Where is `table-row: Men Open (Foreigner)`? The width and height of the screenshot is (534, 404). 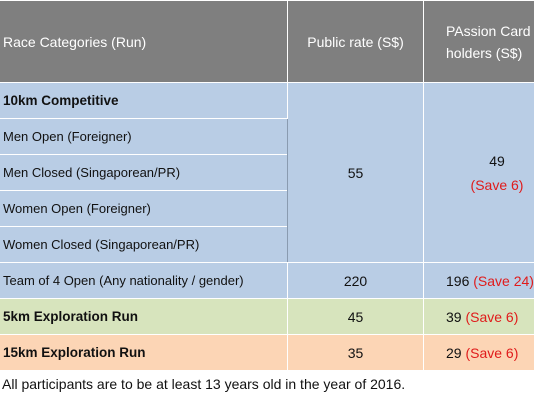 table-row: Men Open (Foreigner) is located at coordinates (267, 136).